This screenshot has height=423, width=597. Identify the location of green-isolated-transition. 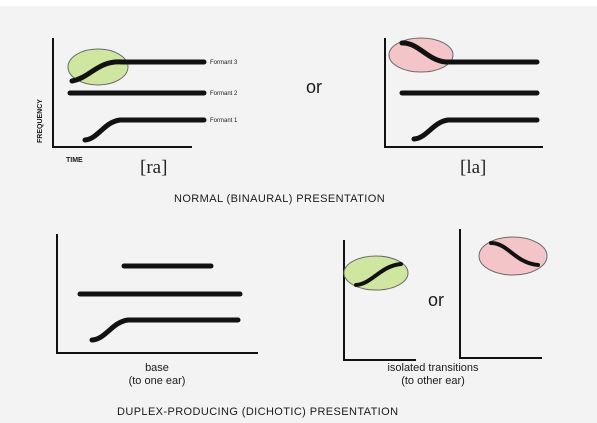
(378, 274).